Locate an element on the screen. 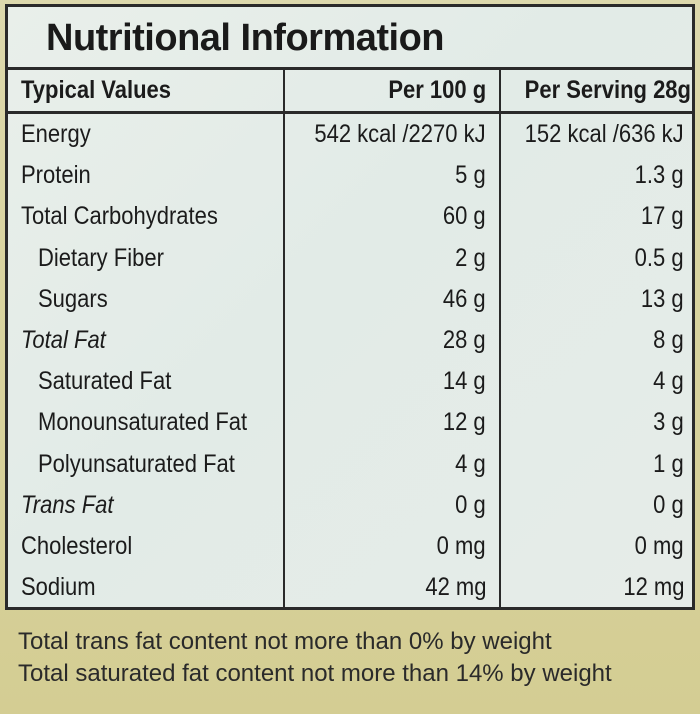  per-100g-value: 0 g is located at coordinates (470, 504).